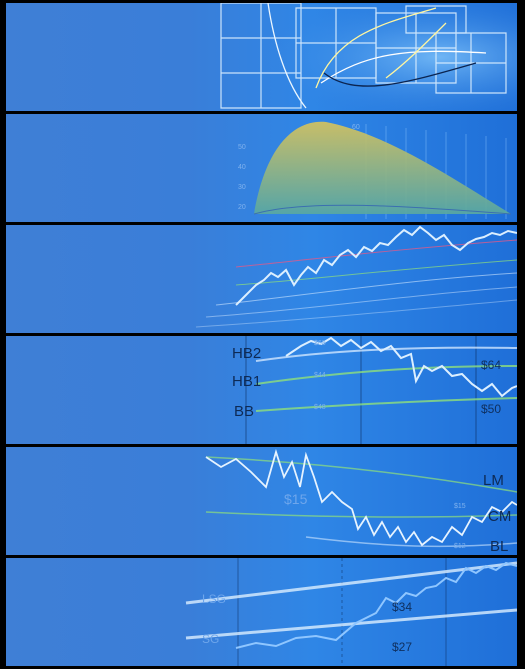 The width and height of the screenshot is (525, 669). I want to click on price-label: $15, so click(295, 499).